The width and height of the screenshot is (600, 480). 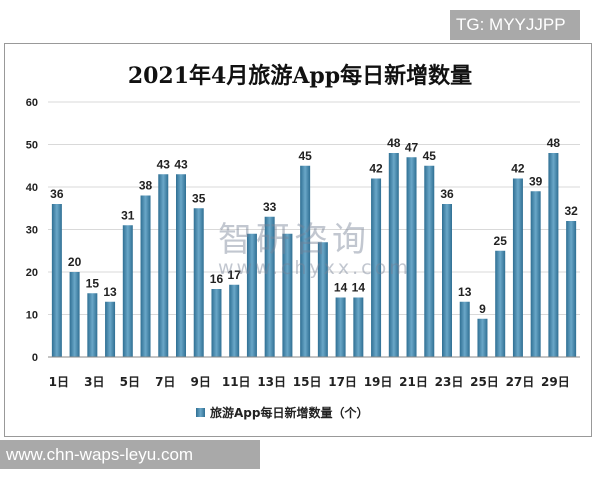 What do you see at coordinates (94, 382) in the screenshot?
I see `x-tick-label: 3日` at bounding box center [94, 382].